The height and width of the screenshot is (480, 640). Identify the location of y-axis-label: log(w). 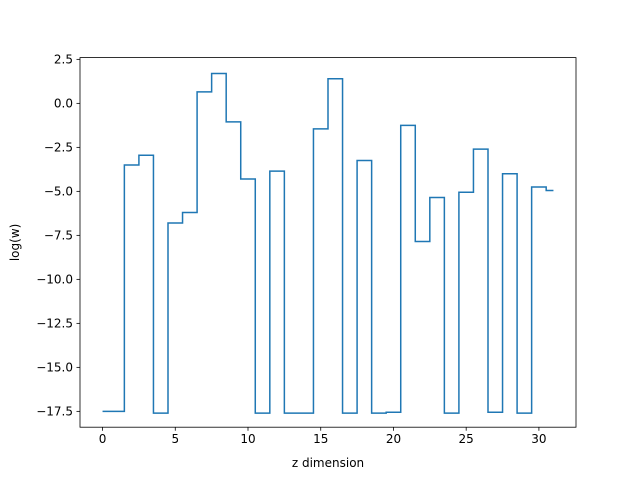
(15, 242).